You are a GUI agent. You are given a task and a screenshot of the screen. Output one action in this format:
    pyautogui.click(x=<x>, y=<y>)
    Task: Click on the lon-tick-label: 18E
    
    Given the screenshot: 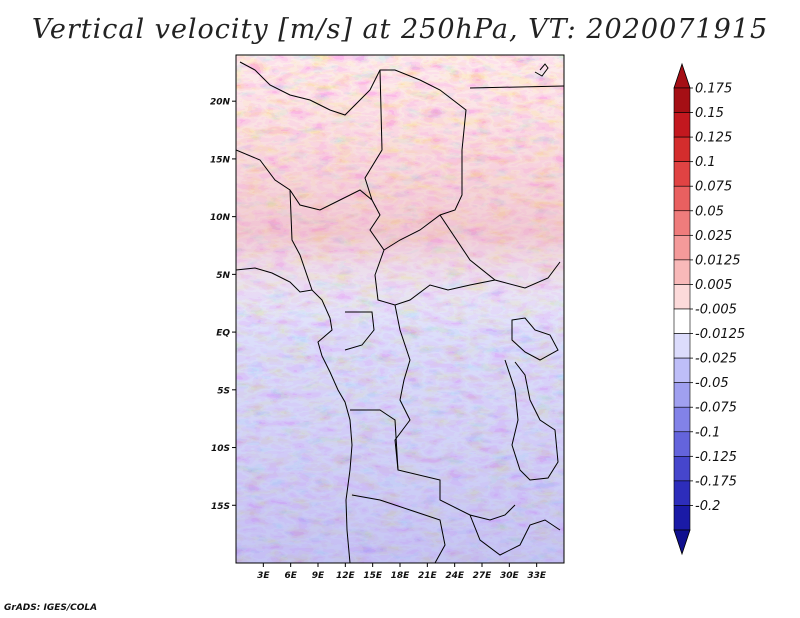 What is the action you would take?
    pyautogui.click(x=401, y=576)
    